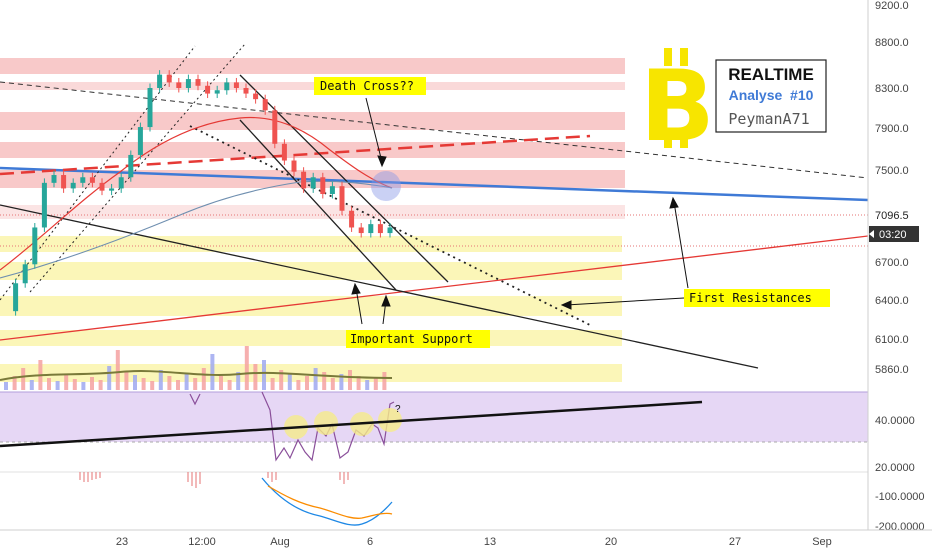  Describe the element at coordinates (196, 375) in the screenshot. I see `volume-moving-average` at that location.